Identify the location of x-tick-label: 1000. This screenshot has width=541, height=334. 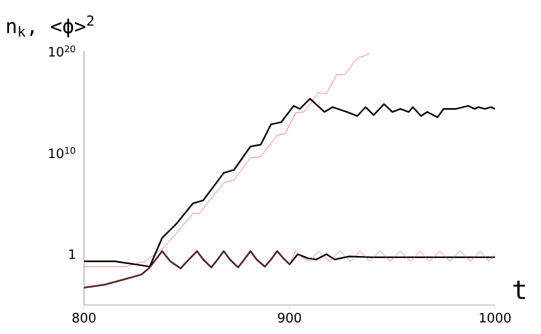
(495, 317).